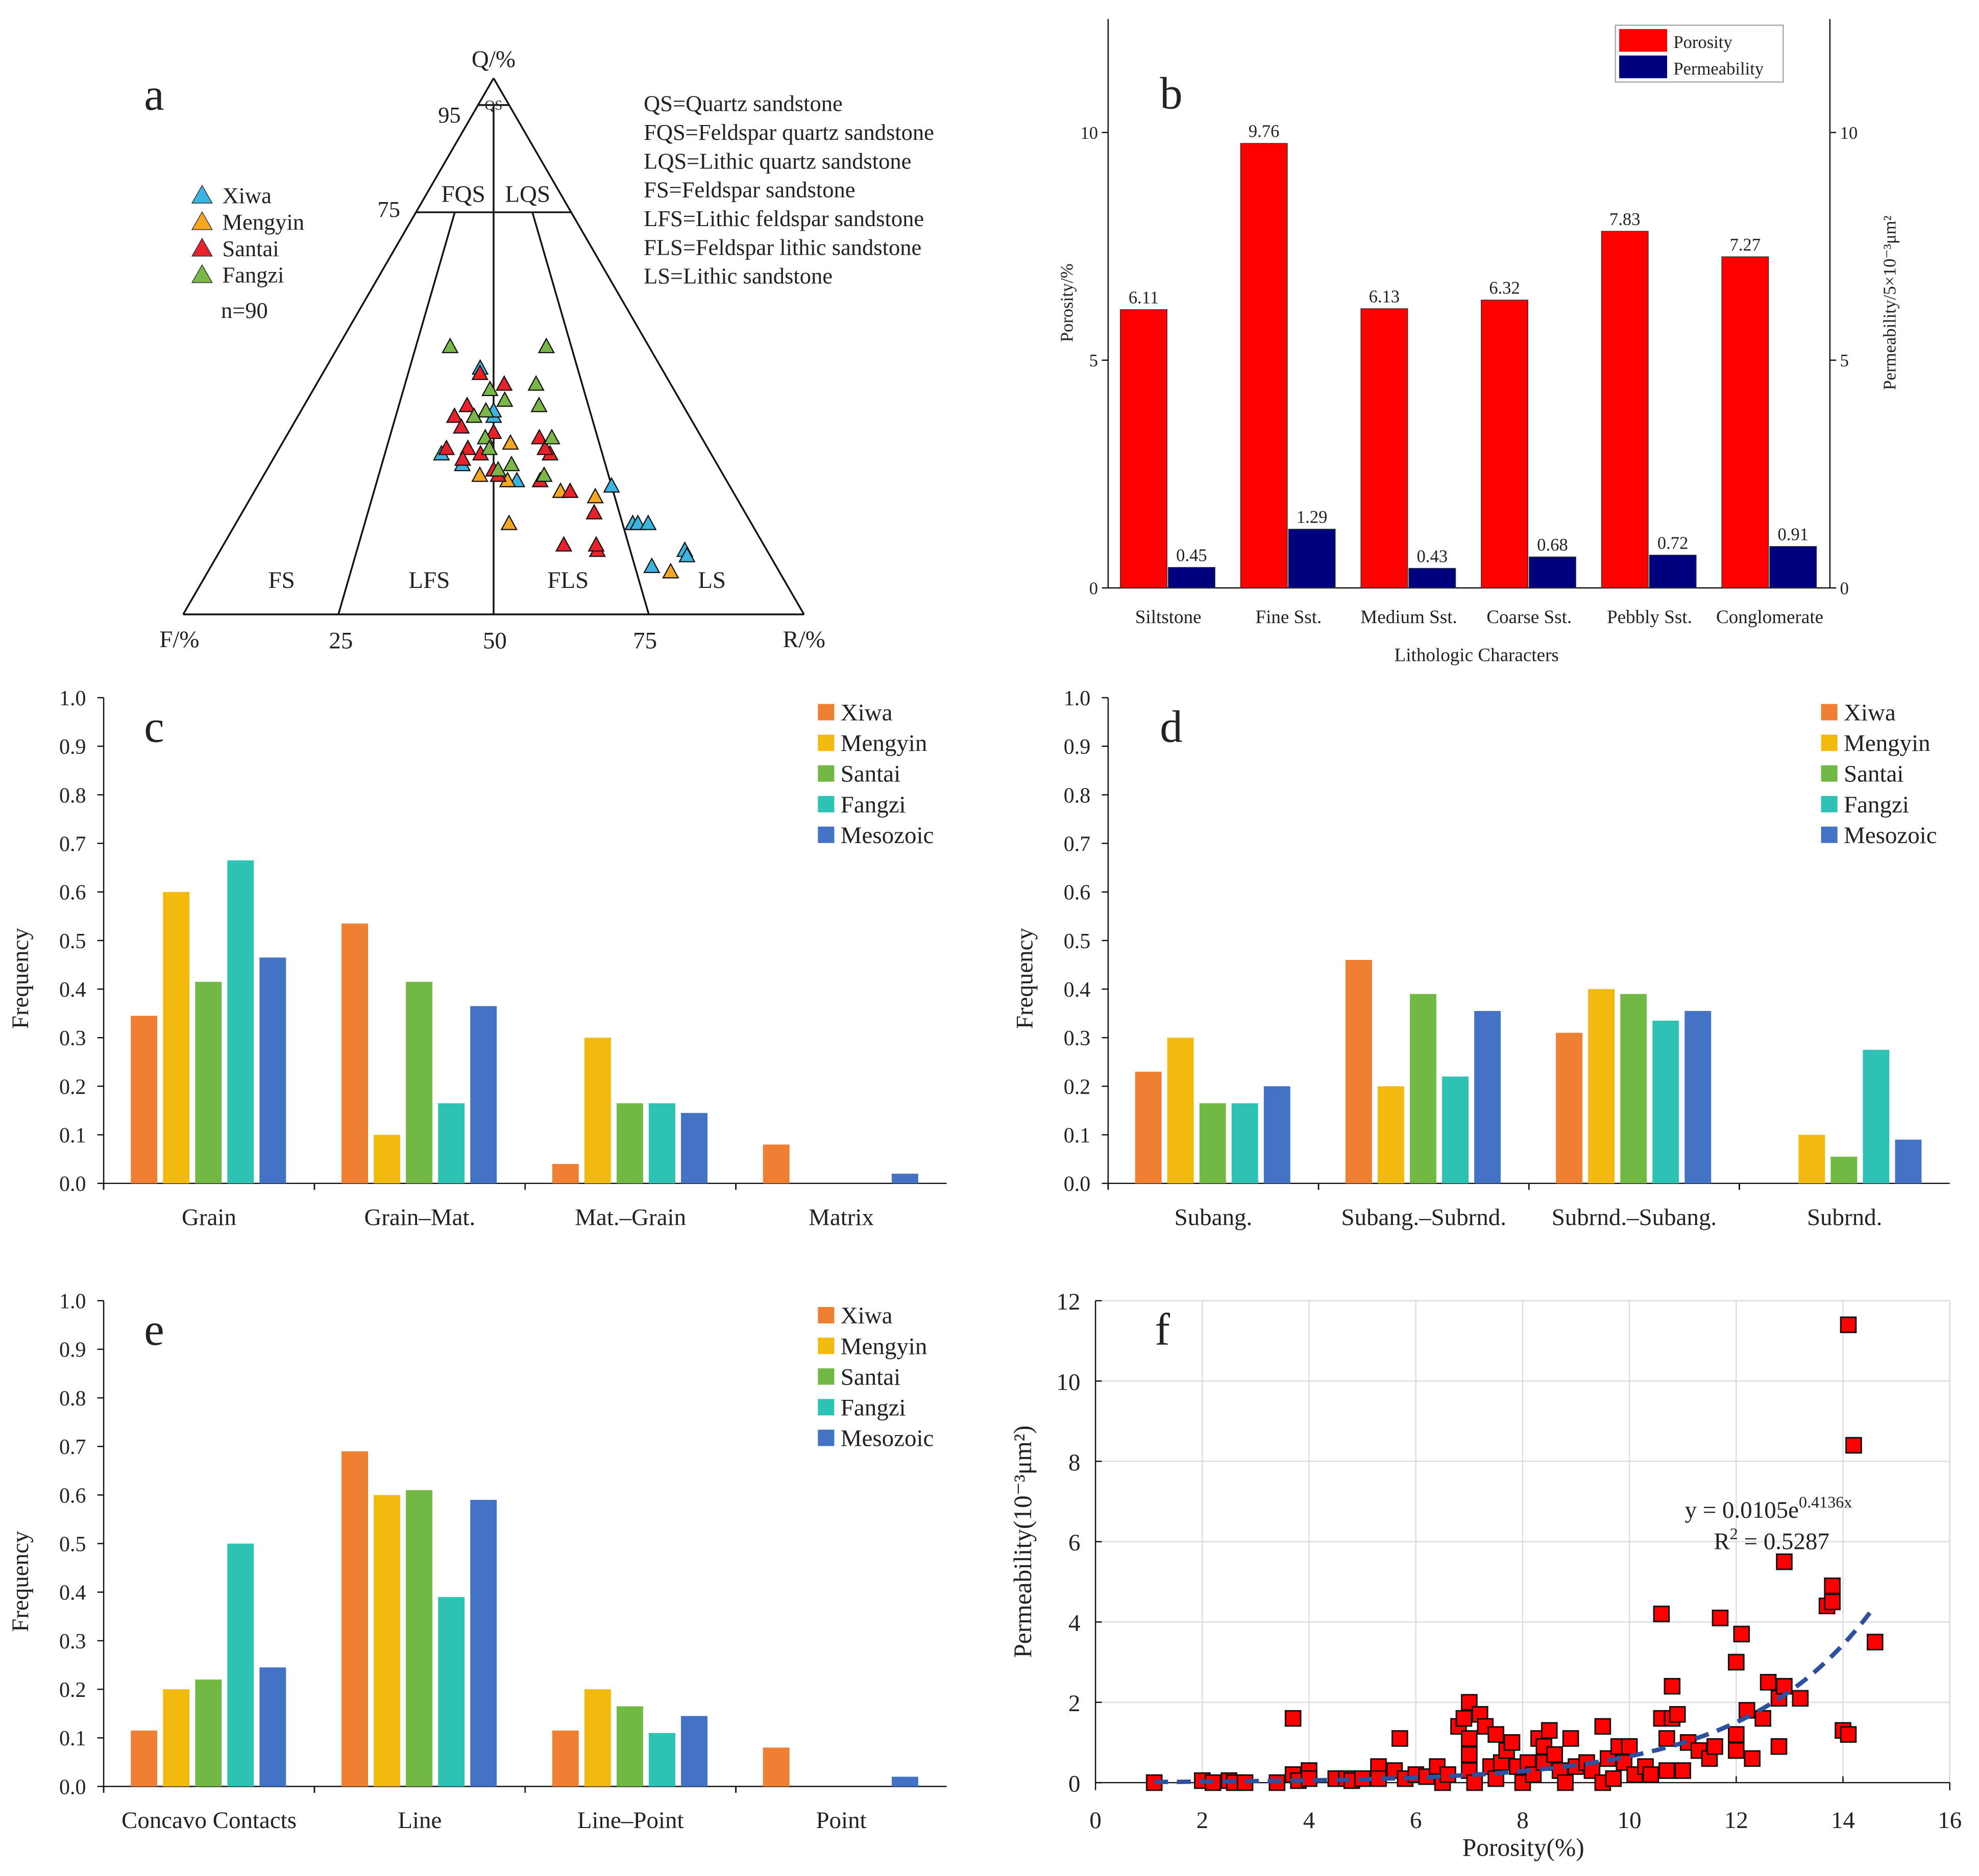 The height and width of the screenshot is (1876, 1979). What do you see at coordinates (630, 1217) in the screenshot?
I see `category-label: Mat.–Grain` at bounding box center [630, 1217].